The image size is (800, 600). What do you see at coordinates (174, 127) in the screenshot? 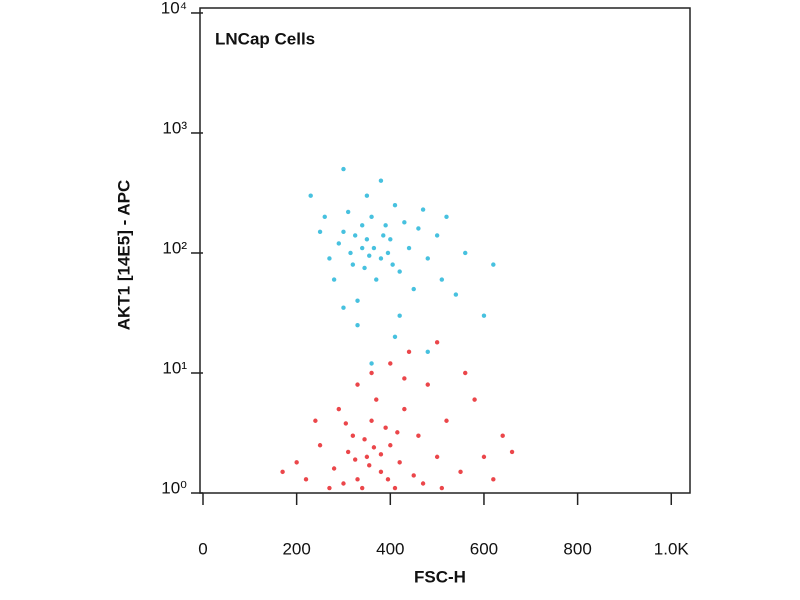
I see `y-tick-label: 10³` at bounding box center [174, 127].